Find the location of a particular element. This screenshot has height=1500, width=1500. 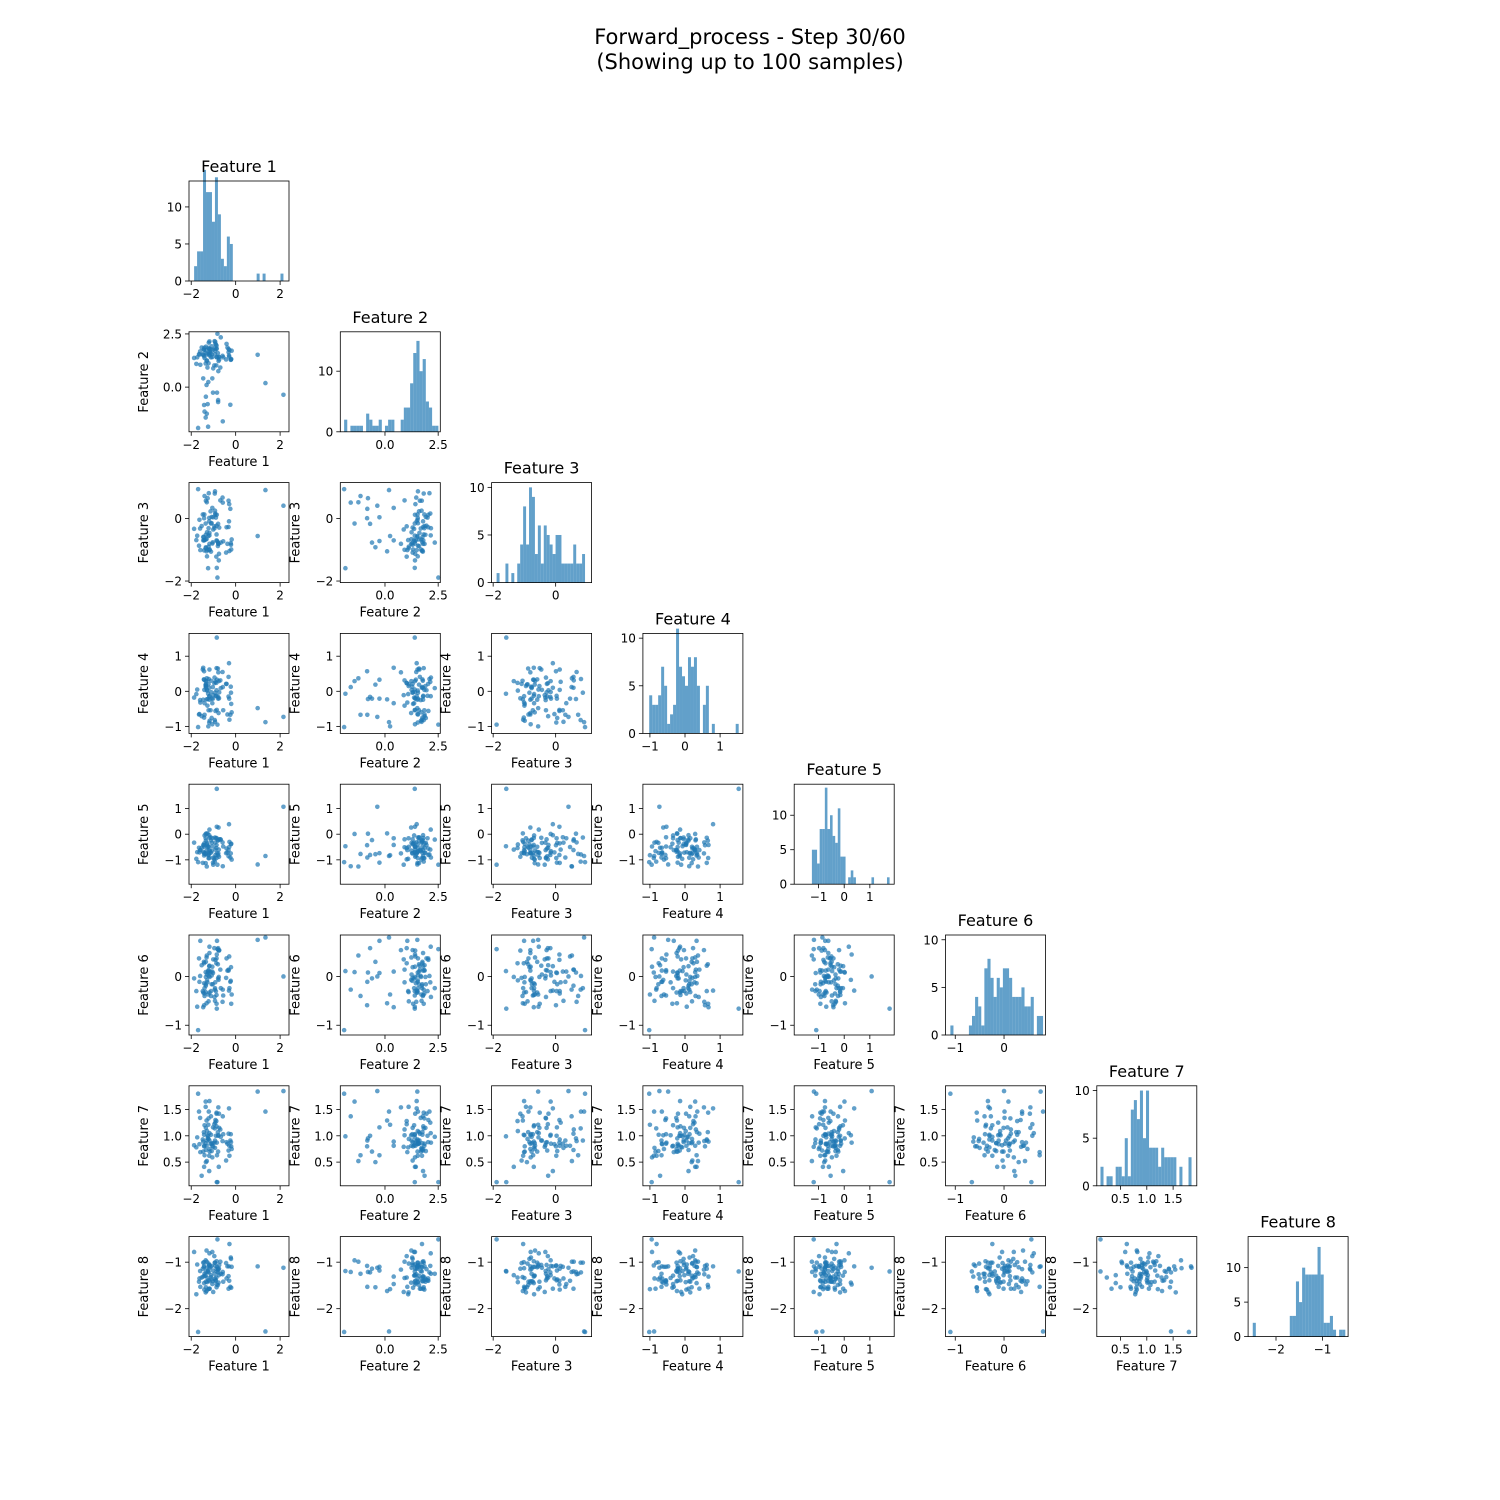

figure-title-line-2: (Showing up to 100 samples) is located at coordinates (750, 62).